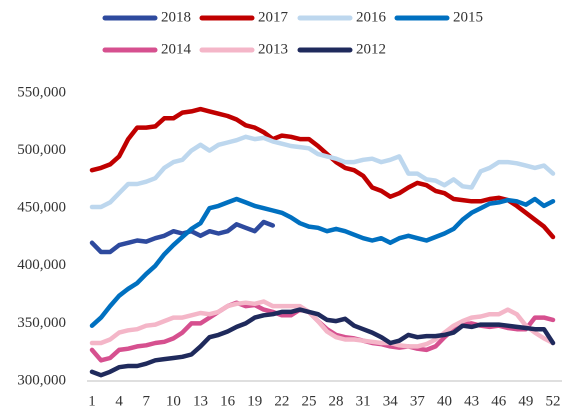 The width and height of the screenshot is (564, 409). Describe the element at coordinates (336, 401) in the screenshot. I see `x-tick-label: 28` at that location.